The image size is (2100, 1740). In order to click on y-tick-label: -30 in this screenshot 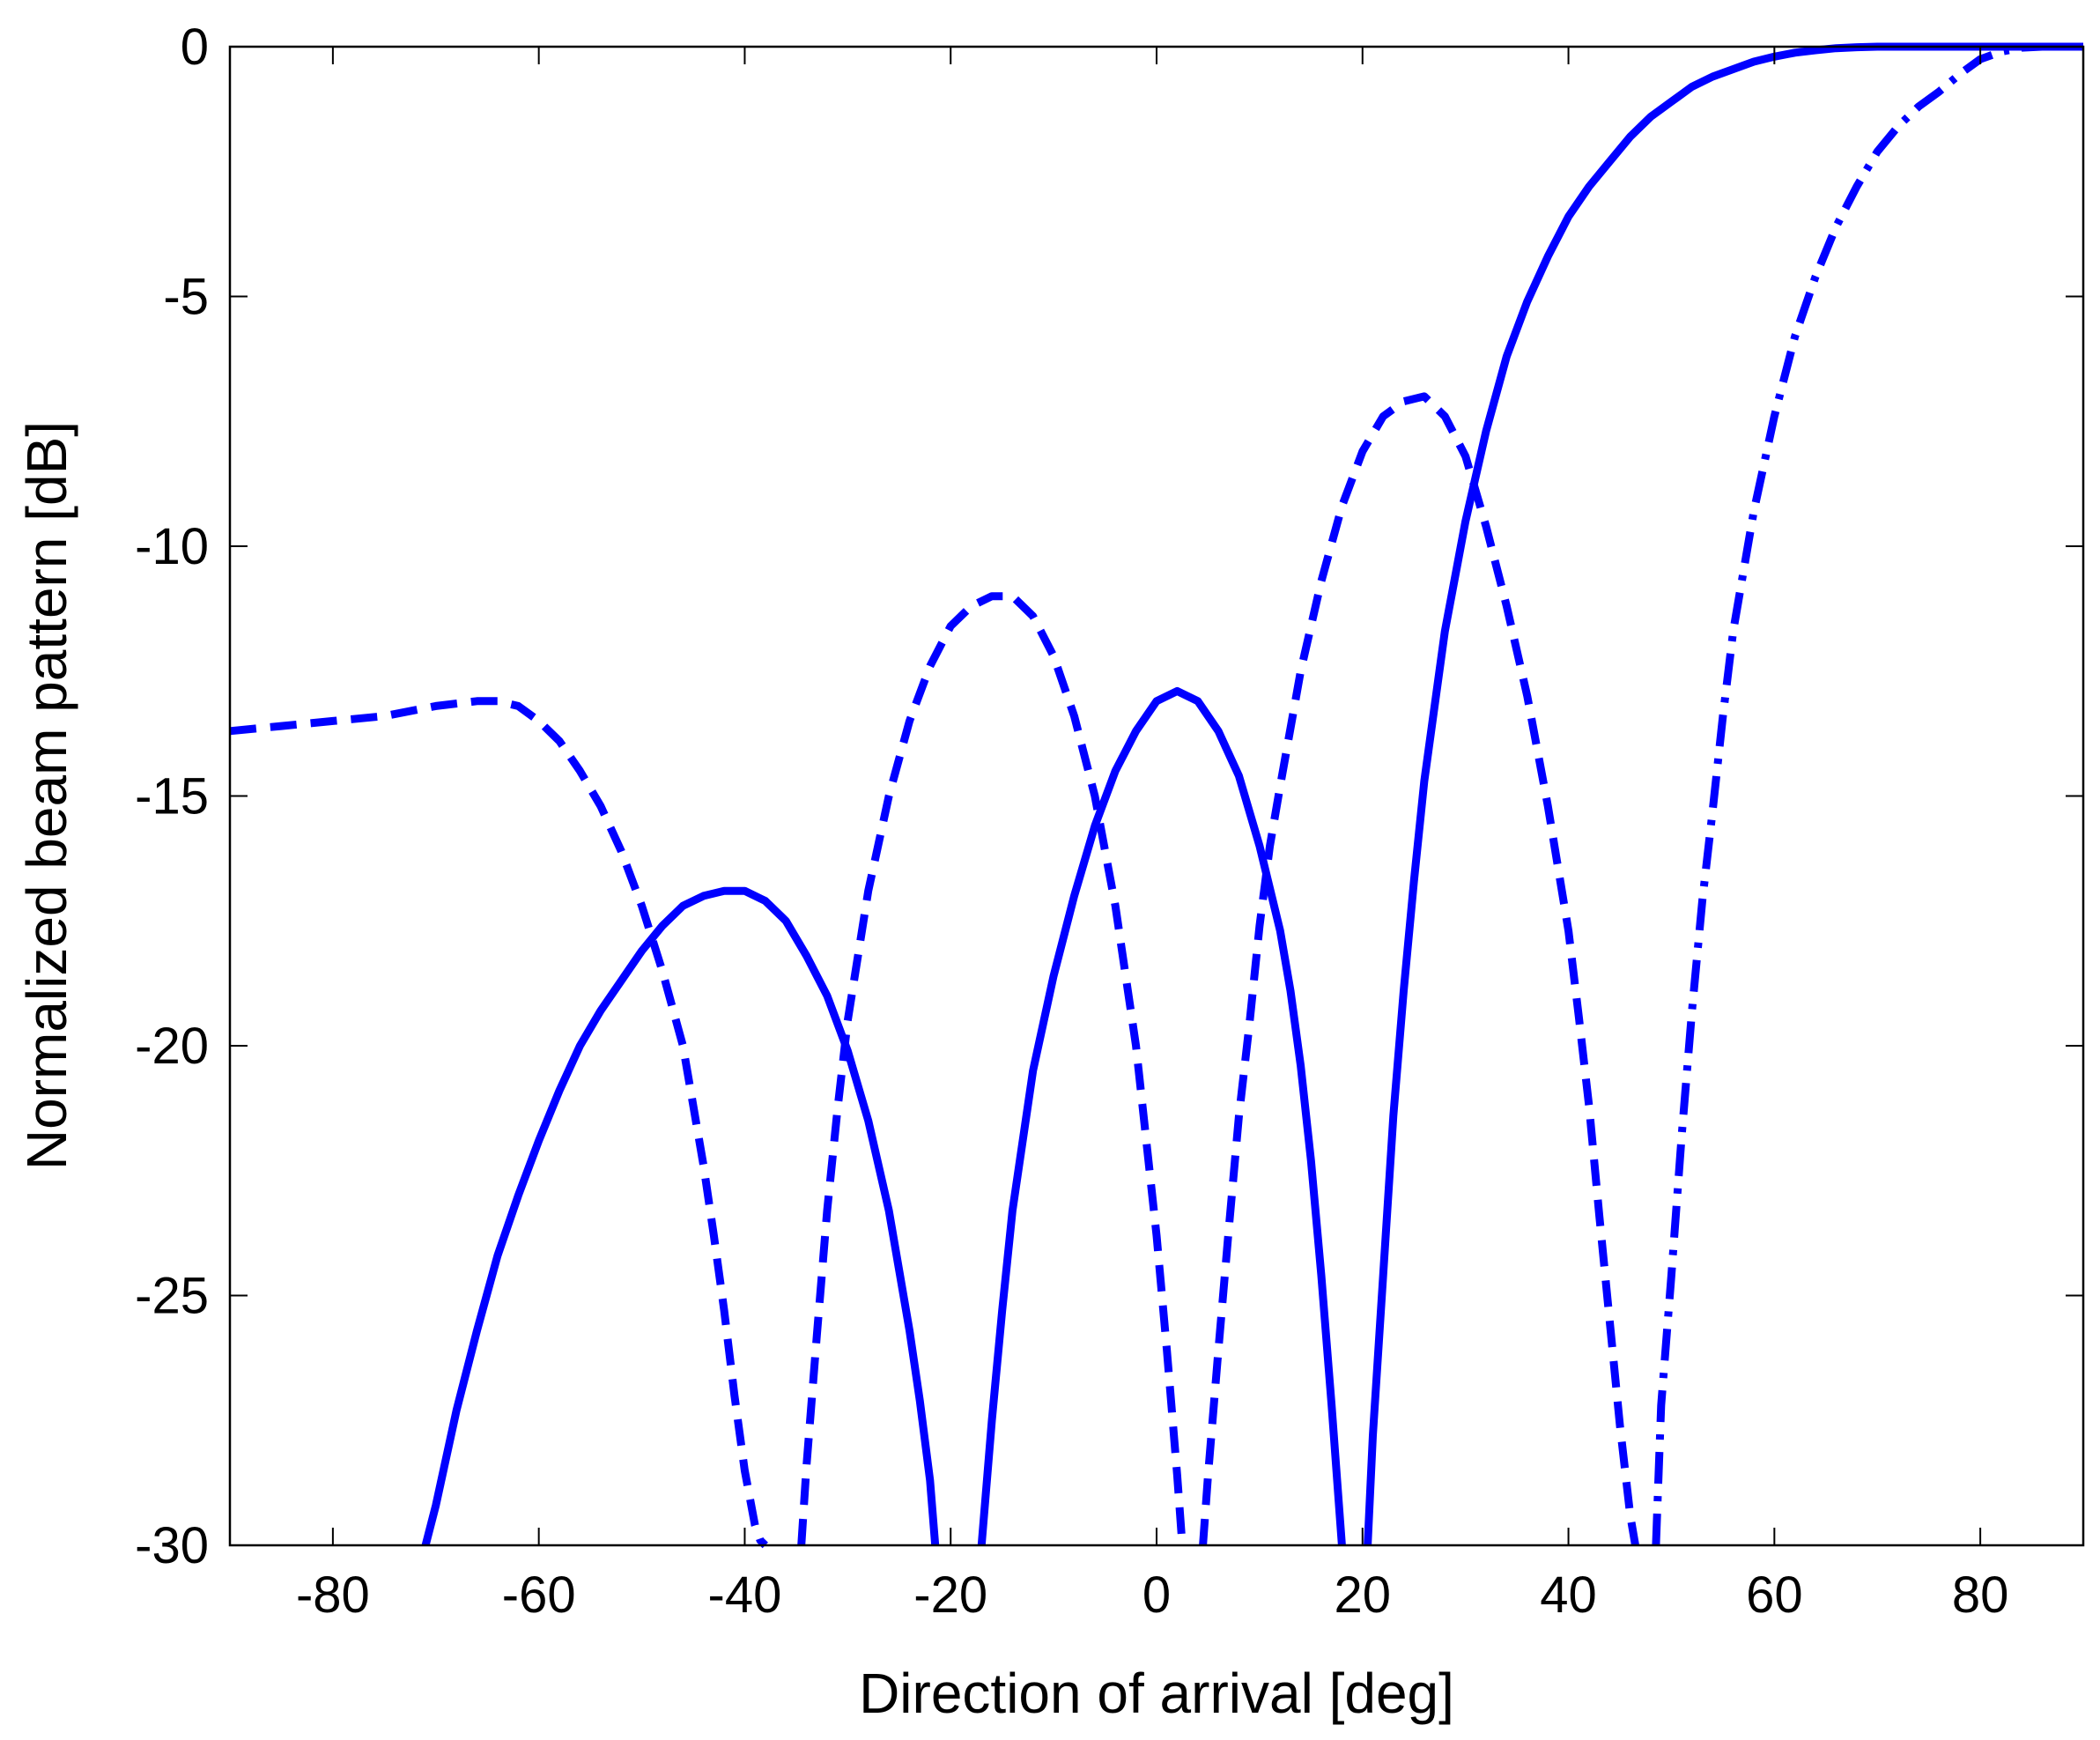, I will do `click(172, 1545)`.